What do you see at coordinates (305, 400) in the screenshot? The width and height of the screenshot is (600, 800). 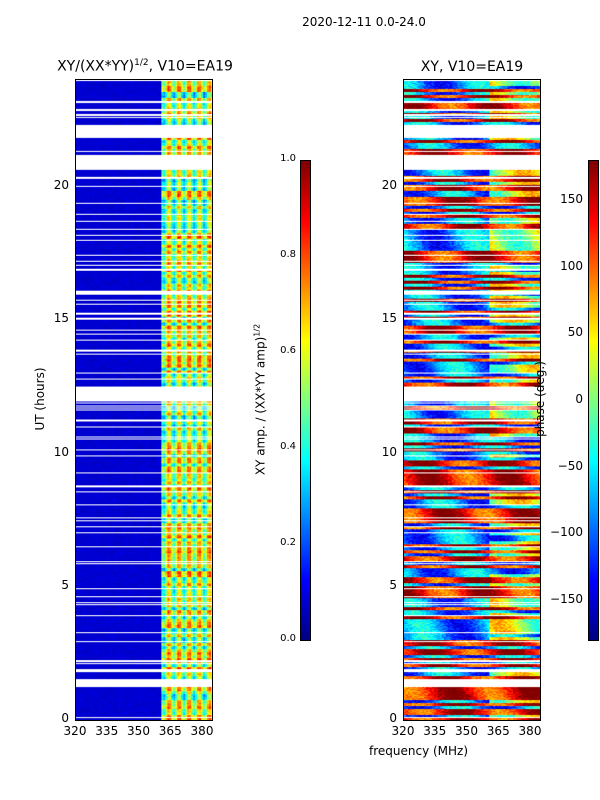 I see `amplitude-colorbar` at bounding box center [305, 400].